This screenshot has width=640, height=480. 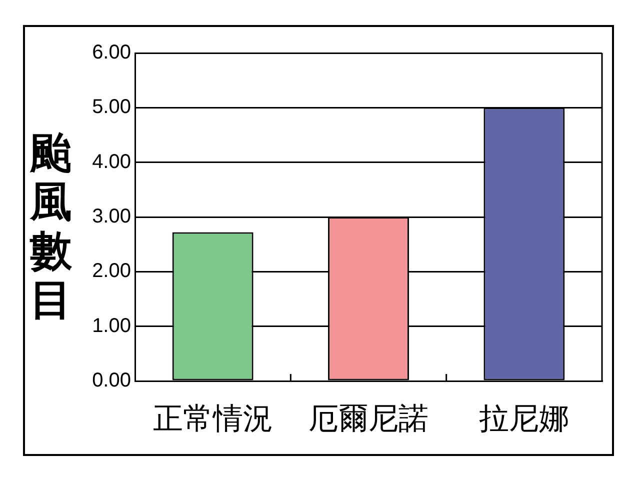 What do you see at coordinates (111, 53) in the screenshot?
I see `y-tick-label: 6.00` at bounding box center [111, 53].